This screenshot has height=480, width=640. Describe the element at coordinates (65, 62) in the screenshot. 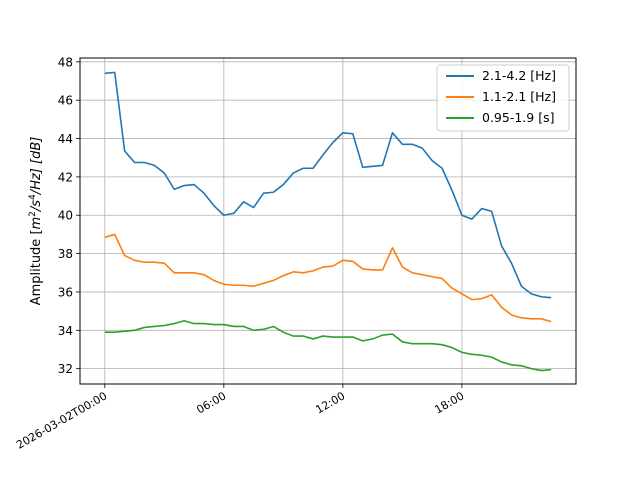

I see `y-tick-label-8: 48` at that location.